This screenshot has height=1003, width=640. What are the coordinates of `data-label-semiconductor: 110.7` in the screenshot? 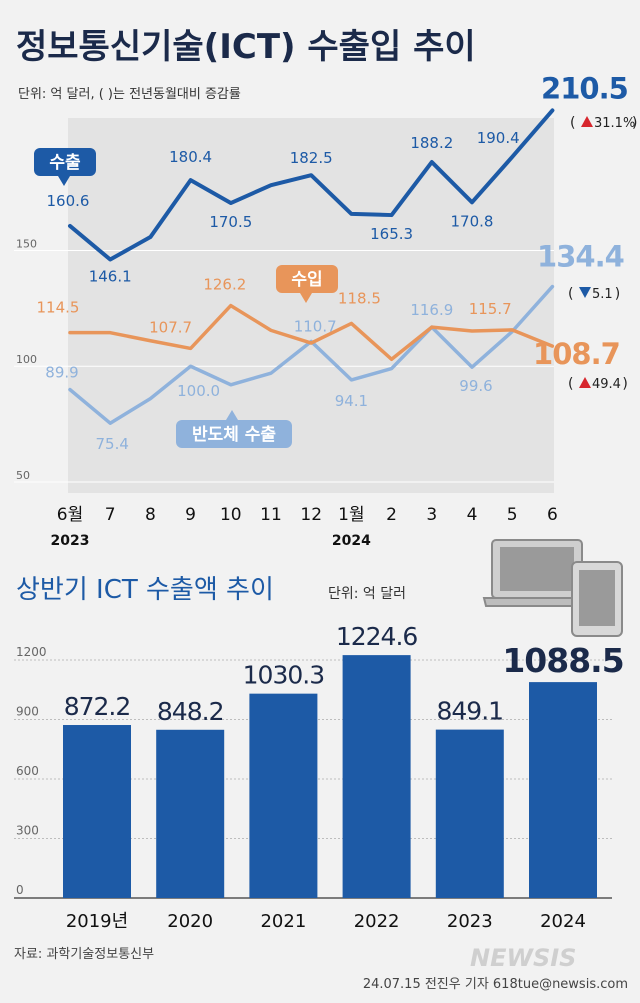 It's located at (315, 326).